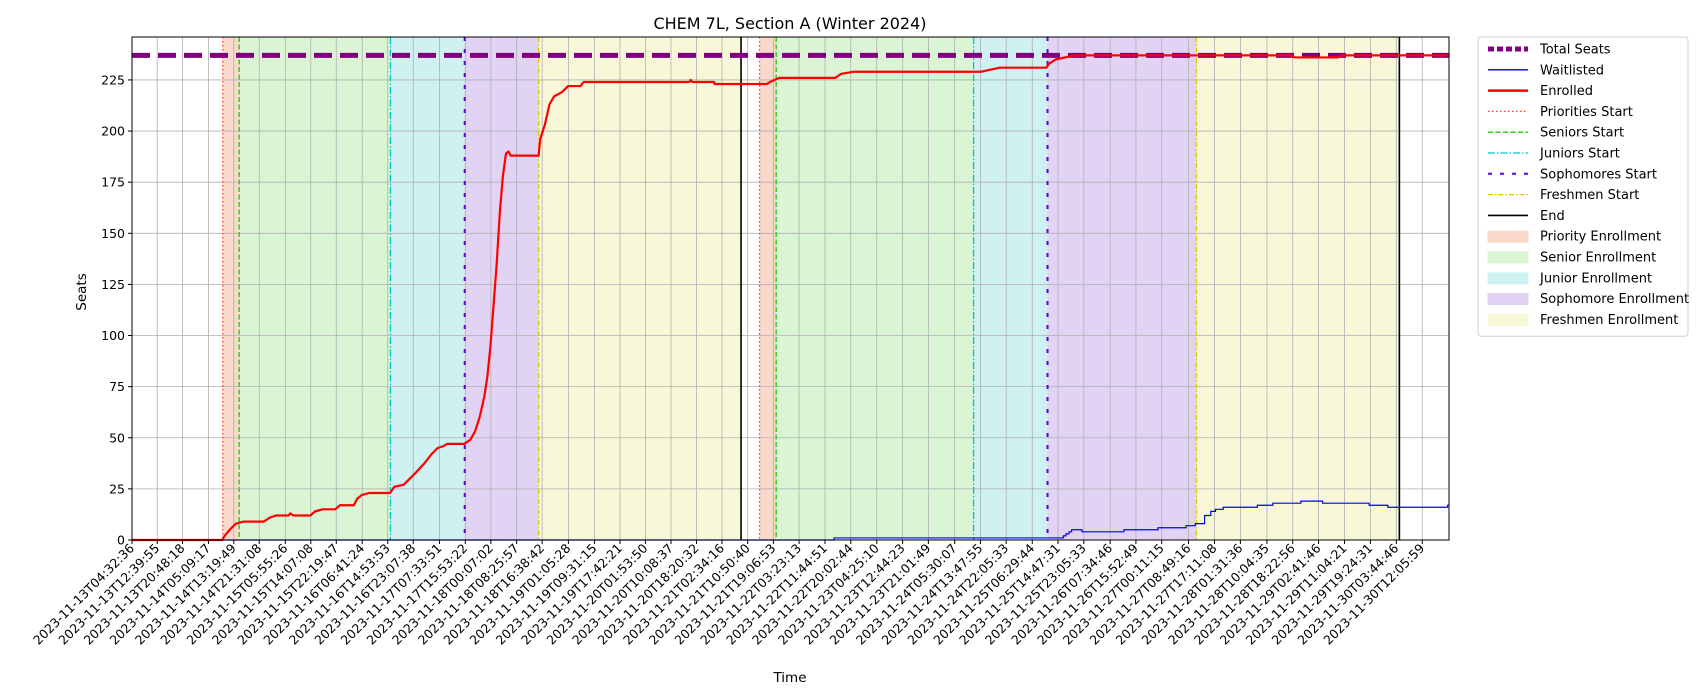 This screenshot has width=1700, height=700. Describe the element at coordinates (113, 284) in the screenshot. I see `y-tick-label: 125` at that location.